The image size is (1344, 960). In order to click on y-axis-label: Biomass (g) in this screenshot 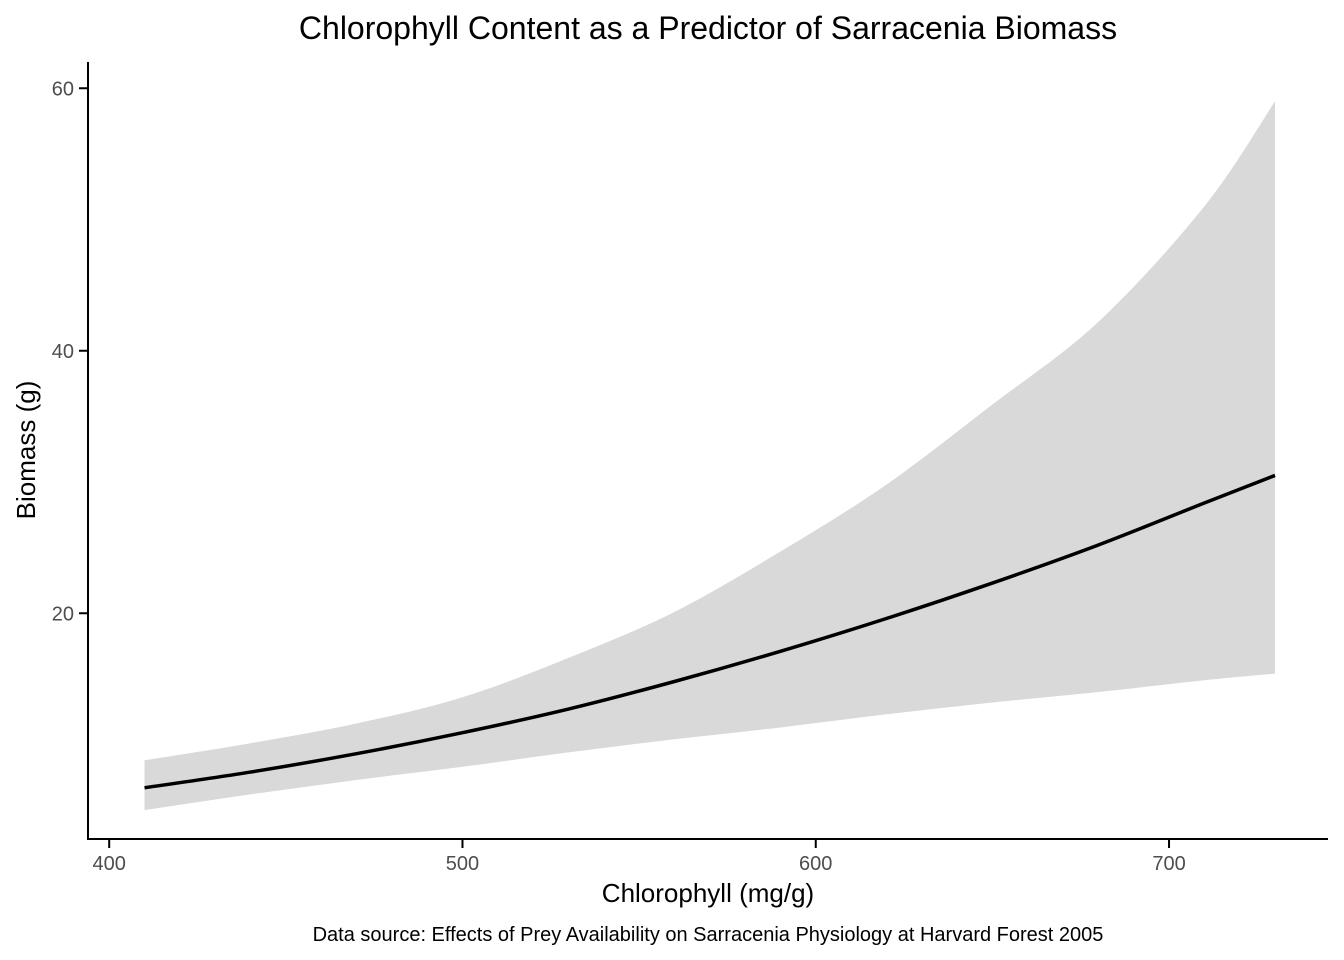, I will do `click(26, 450)`.